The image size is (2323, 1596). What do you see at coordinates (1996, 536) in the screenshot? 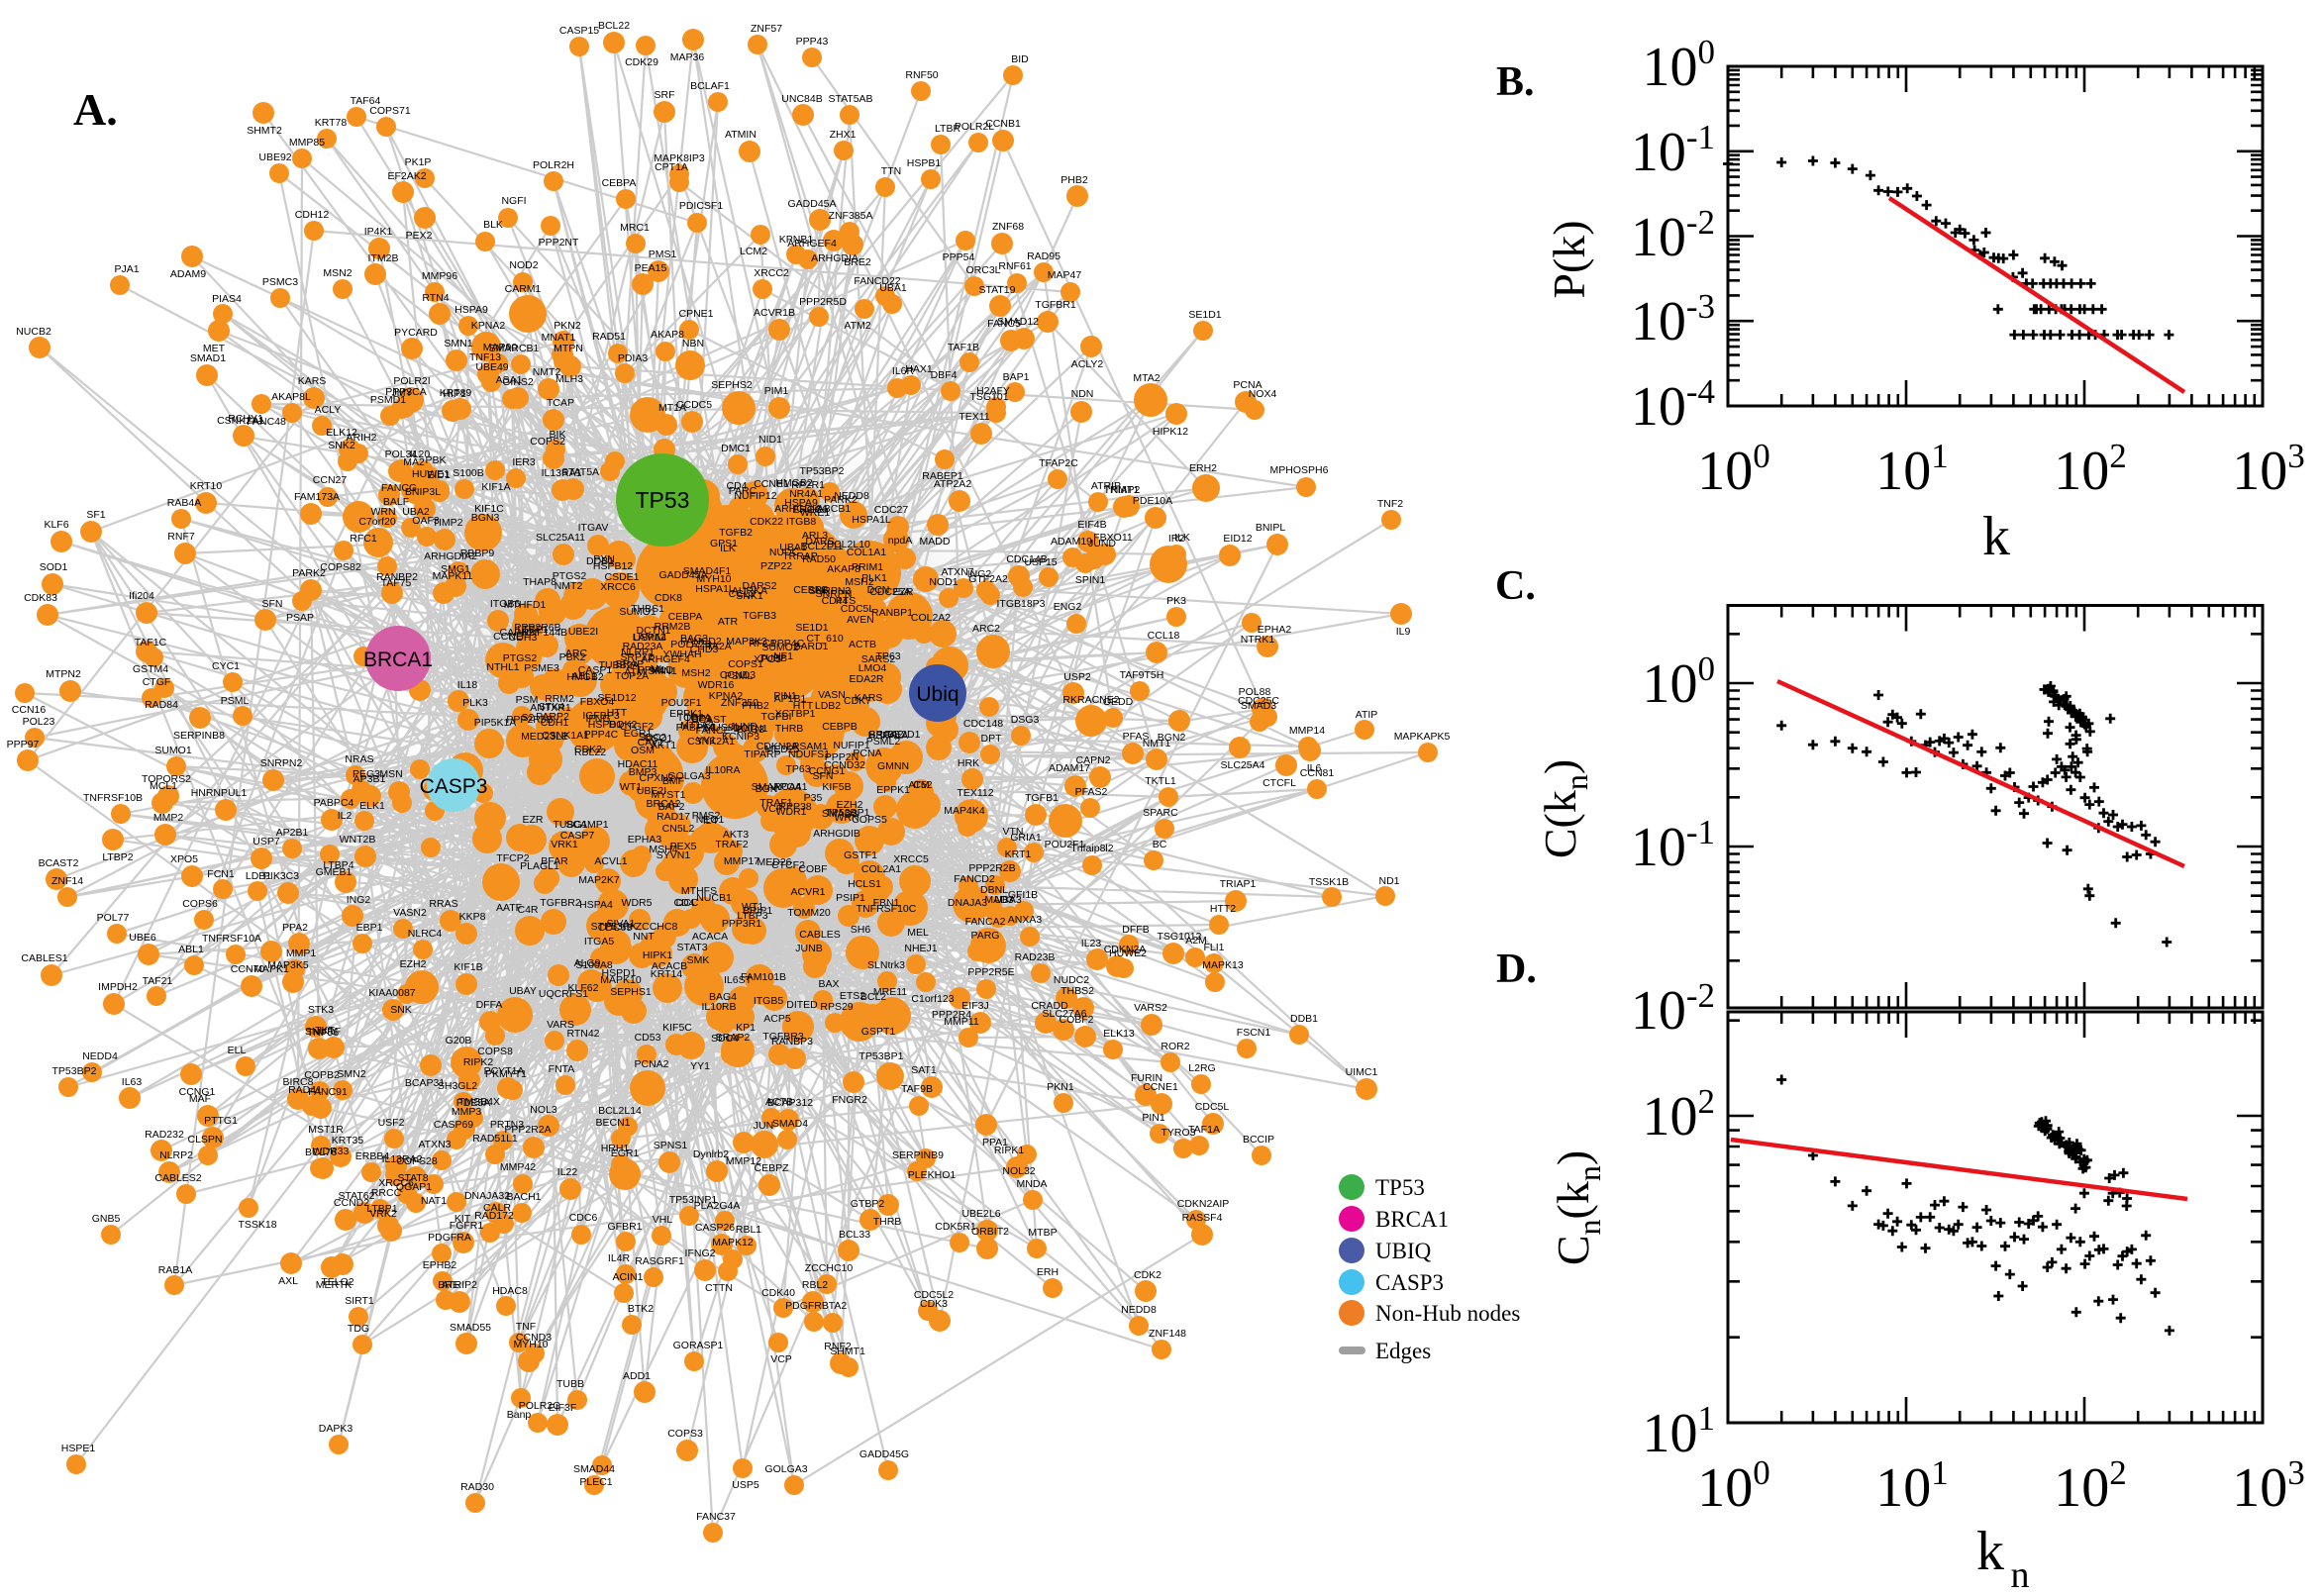
I see `svg-text: k` at bounding box center [1996, 536].